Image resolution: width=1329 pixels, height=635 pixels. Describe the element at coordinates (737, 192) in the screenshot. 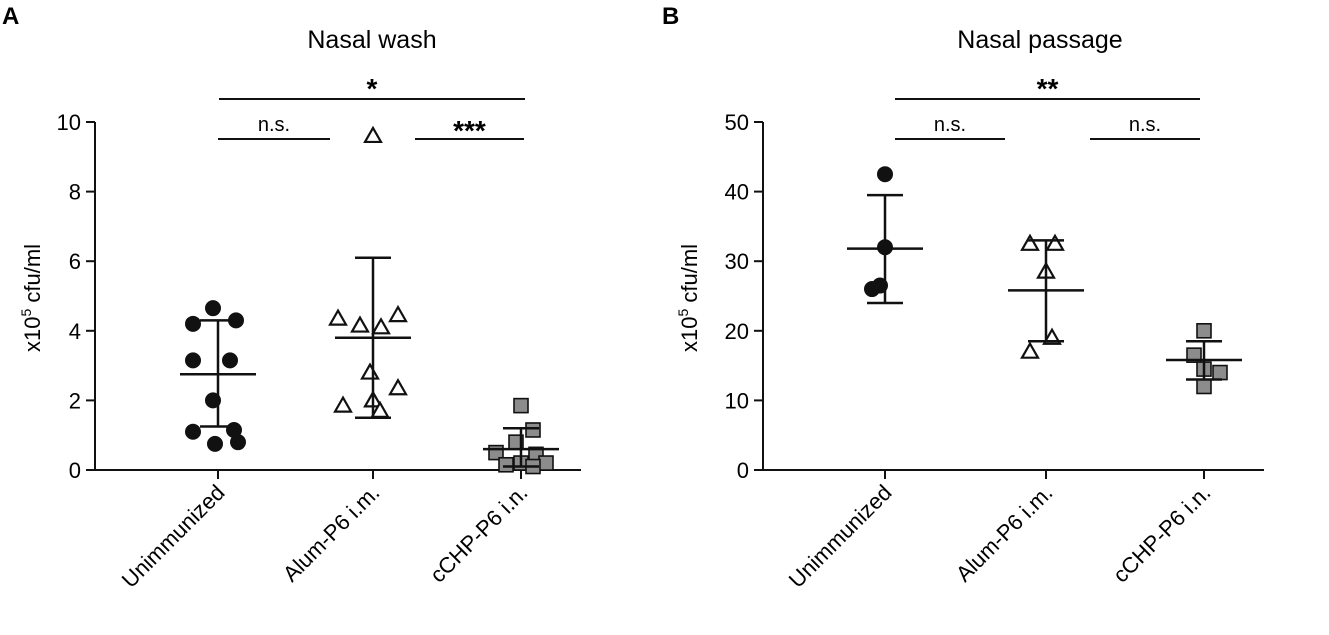

I see `panel-b-y-tick-label: 40` at that location.